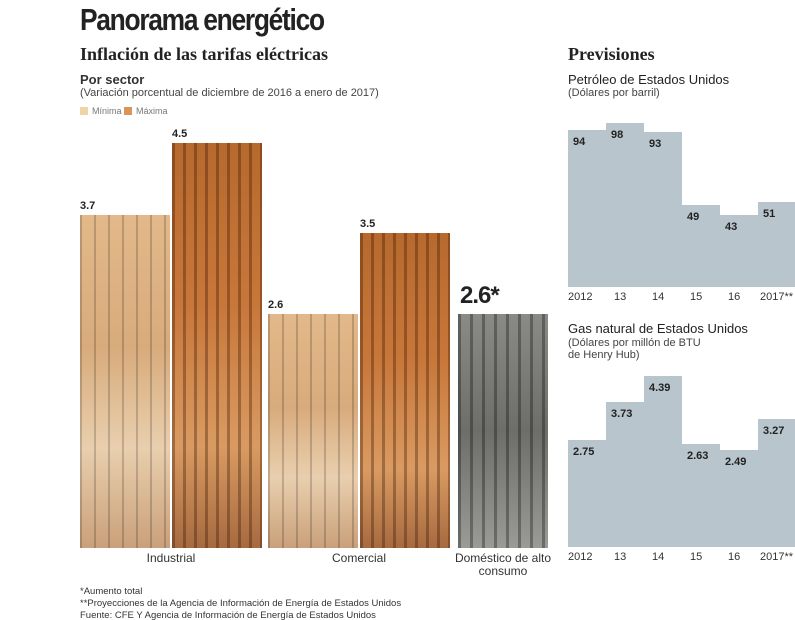 The width and height of the screenshot is (795, 620). What do you see at coordinates (614, 93) in the screenshot?
I see `oil-chart-unit: (Dólares por barril)` at bounding box center [614, 93].